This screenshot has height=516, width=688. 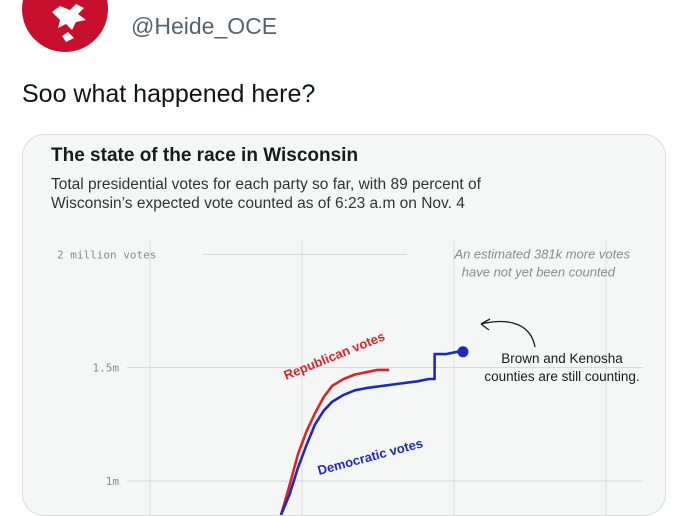 What do you see at coordinates (508, 333) in the screenshot?
I see `callout-arrow-icon` at bounding box center [508, 333].